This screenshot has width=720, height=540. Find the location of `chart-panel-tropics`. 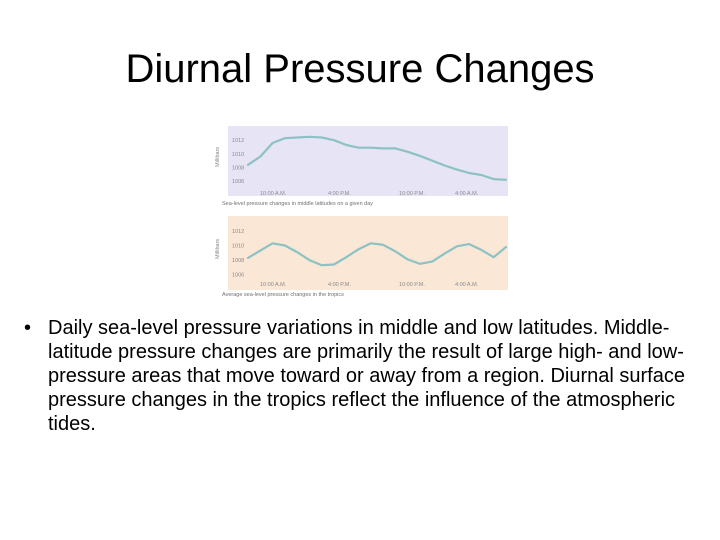

chart-panel-tropics is located at coordinates (368, 253).